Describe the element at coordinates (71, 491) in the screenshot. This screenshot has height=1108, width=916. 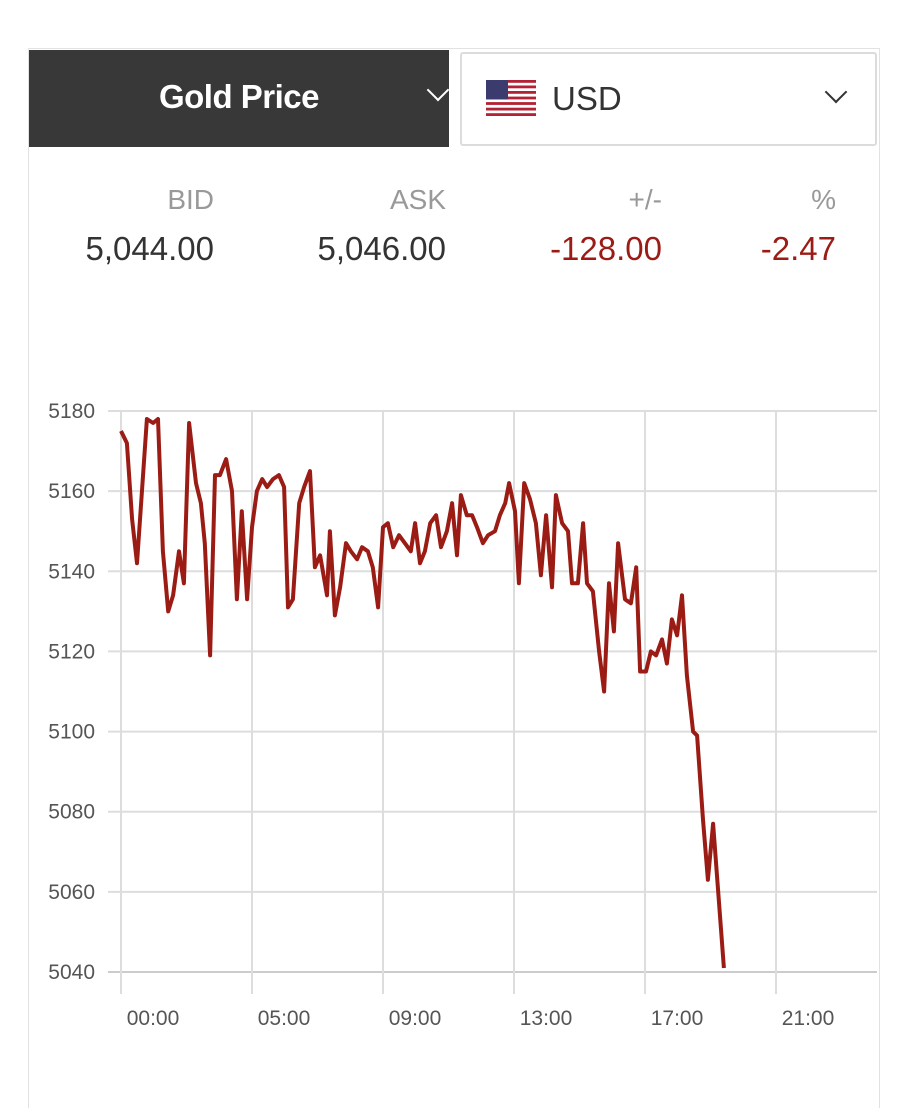
I see `y-tick-label: 5160` at that location.